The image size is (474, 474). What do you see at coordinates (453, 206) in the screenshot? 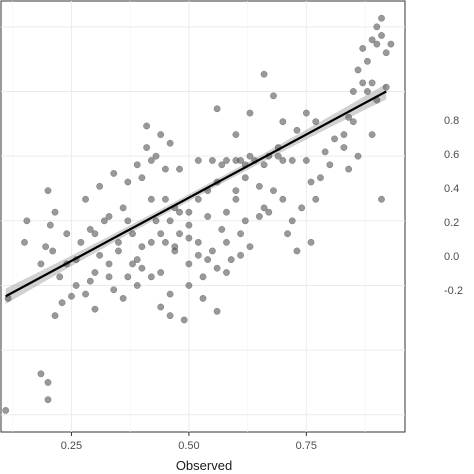
I see `right-panel-y-axis: 0.8 0.6 0.4 0.2 0.0 -0.2` at bounding box center [453, 206].